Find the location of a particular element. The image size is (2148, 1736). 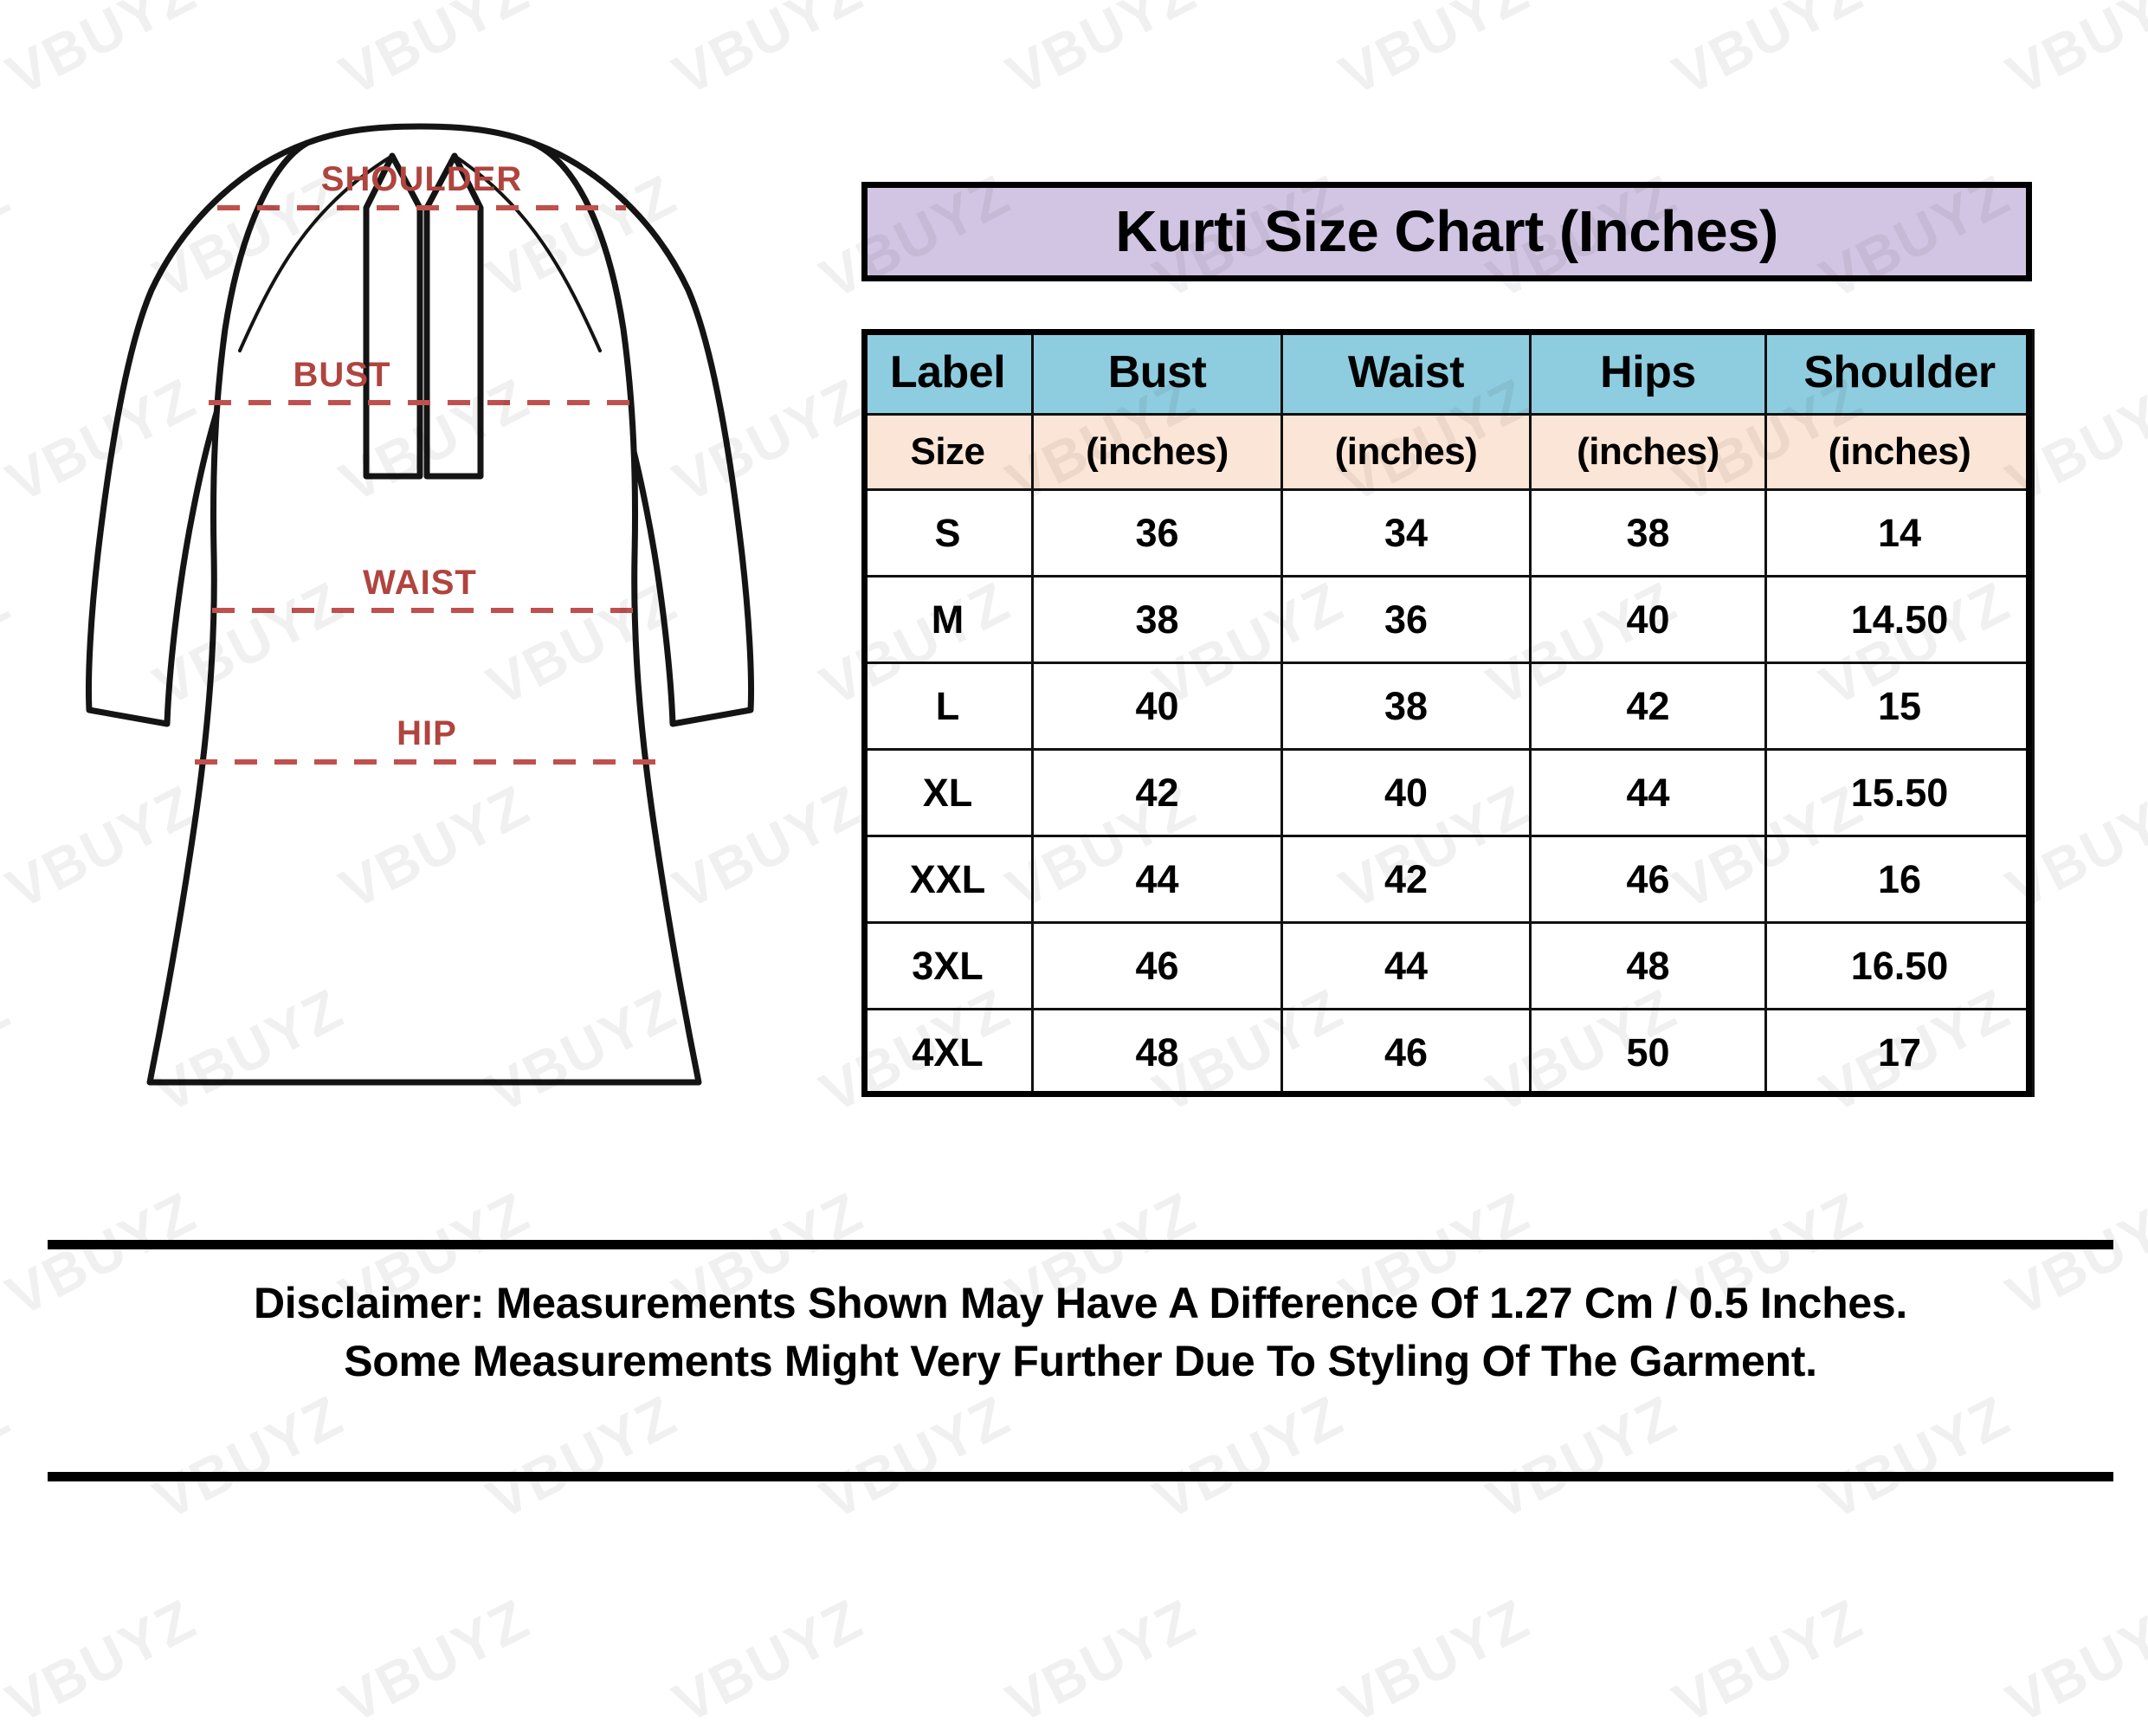

cell-bust: 48 is located at coordinates (1157, 1052).